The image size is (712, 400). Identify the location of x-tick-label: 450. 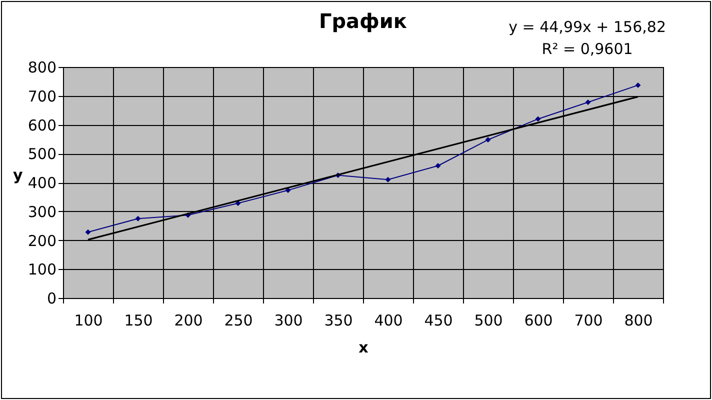
(438, 321).